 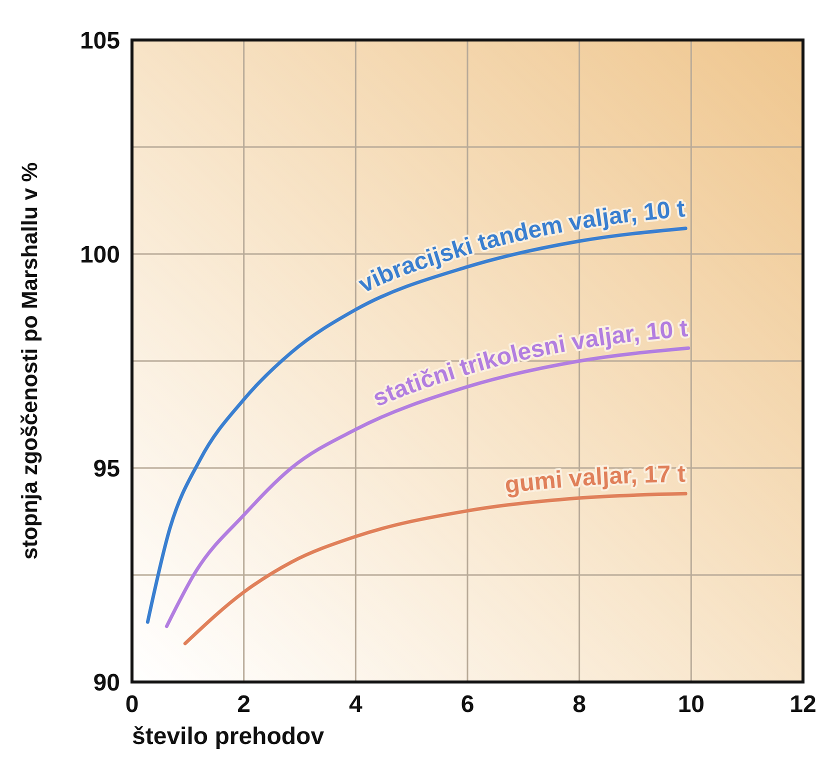 What do you see at coordinates (100, 254) in the screenshot?
I see `y-tick-label: 100` at bounding box center [100, 254].